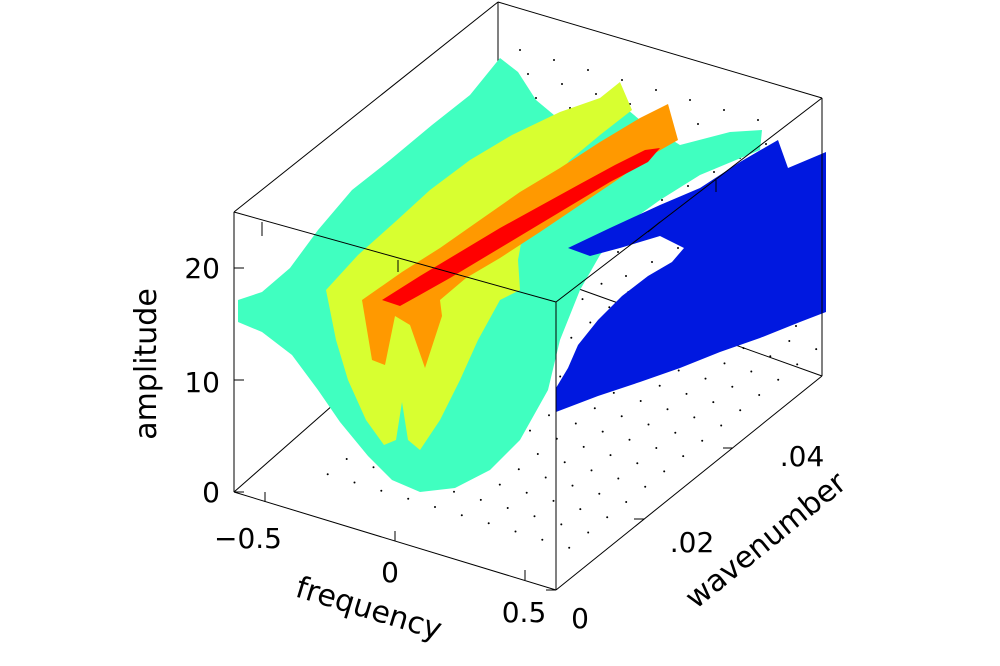 This screenshot has width=1000, height=666. I want to click on y-tick-label: 0, so click(580, 618).